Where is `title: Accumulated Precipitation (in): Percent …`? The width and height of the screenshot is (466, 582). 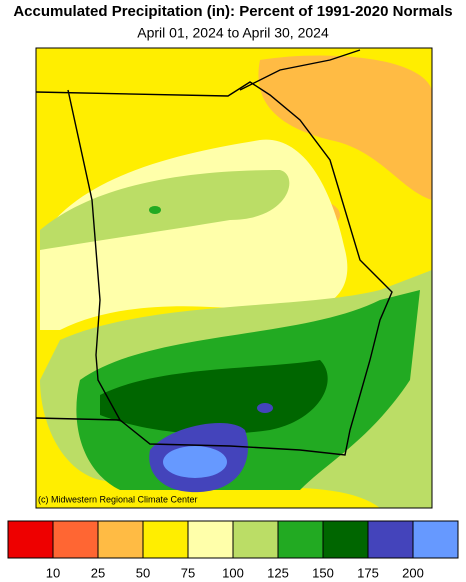 title: Accumulated Precipitation (in): Percent … is located at coordinates (232, 11).